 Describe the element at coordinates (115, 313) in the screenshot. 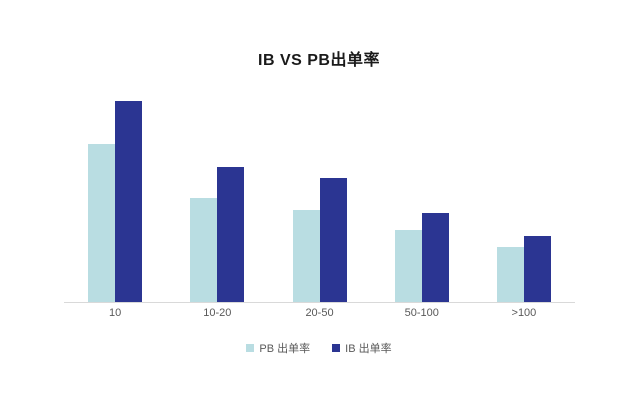

I see `x-axis-label-10: 10` at that location.